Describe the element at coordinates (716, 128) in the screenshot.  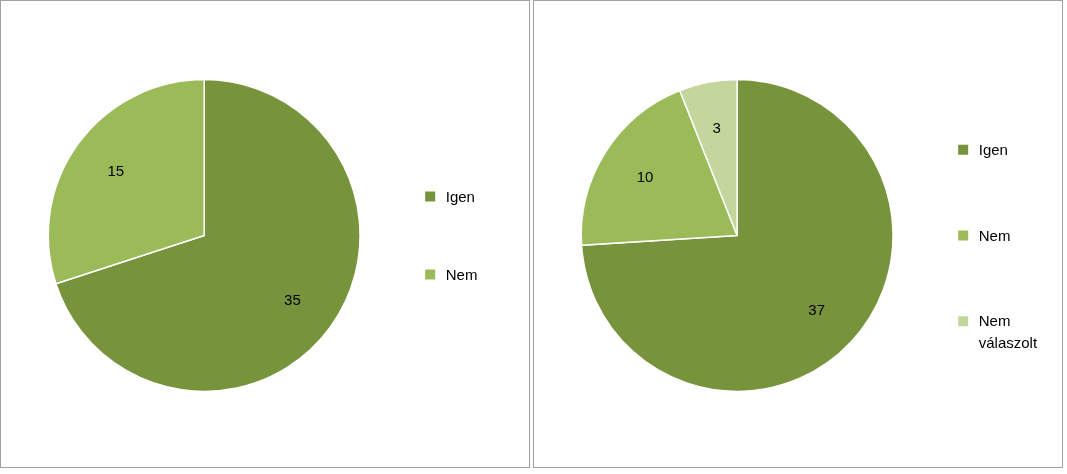
I see `data-label: 3` at that location.